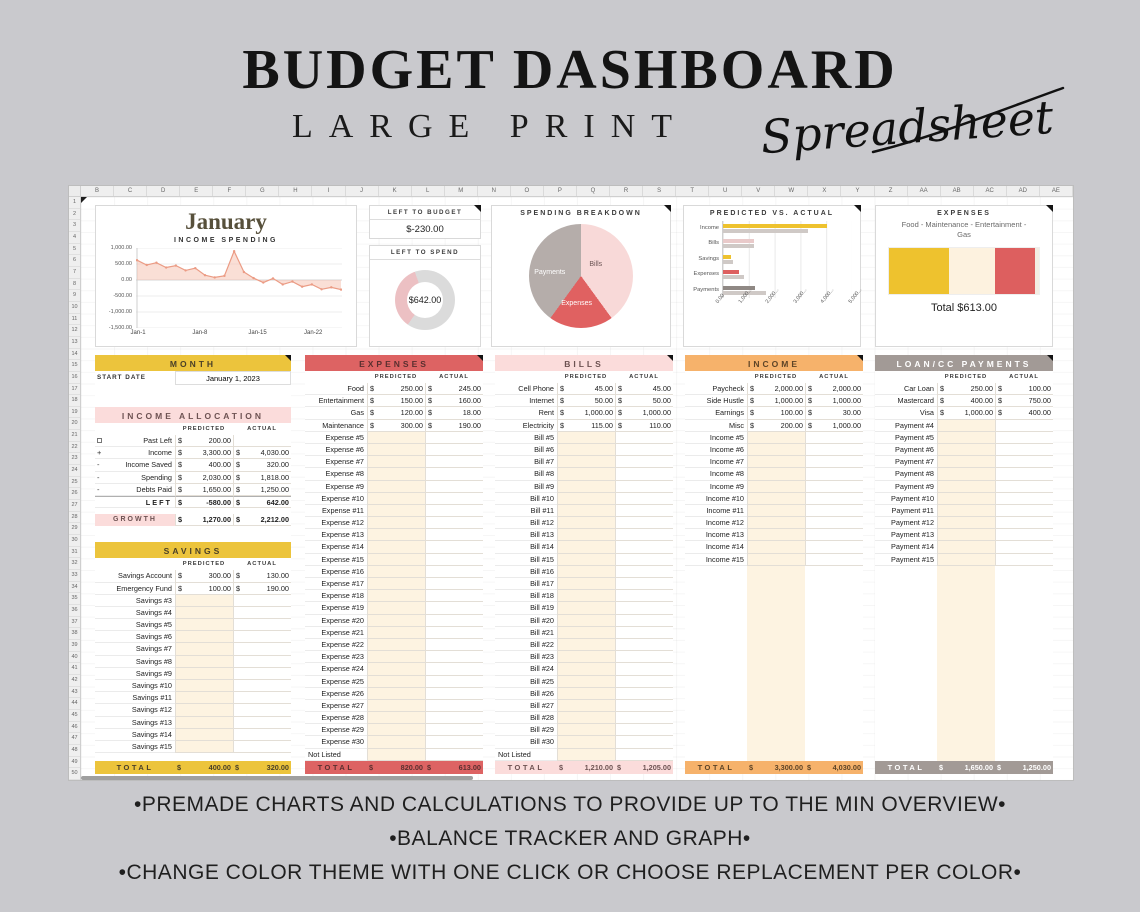  I want to click on cell-label: Bill #15, so click(526, 559).